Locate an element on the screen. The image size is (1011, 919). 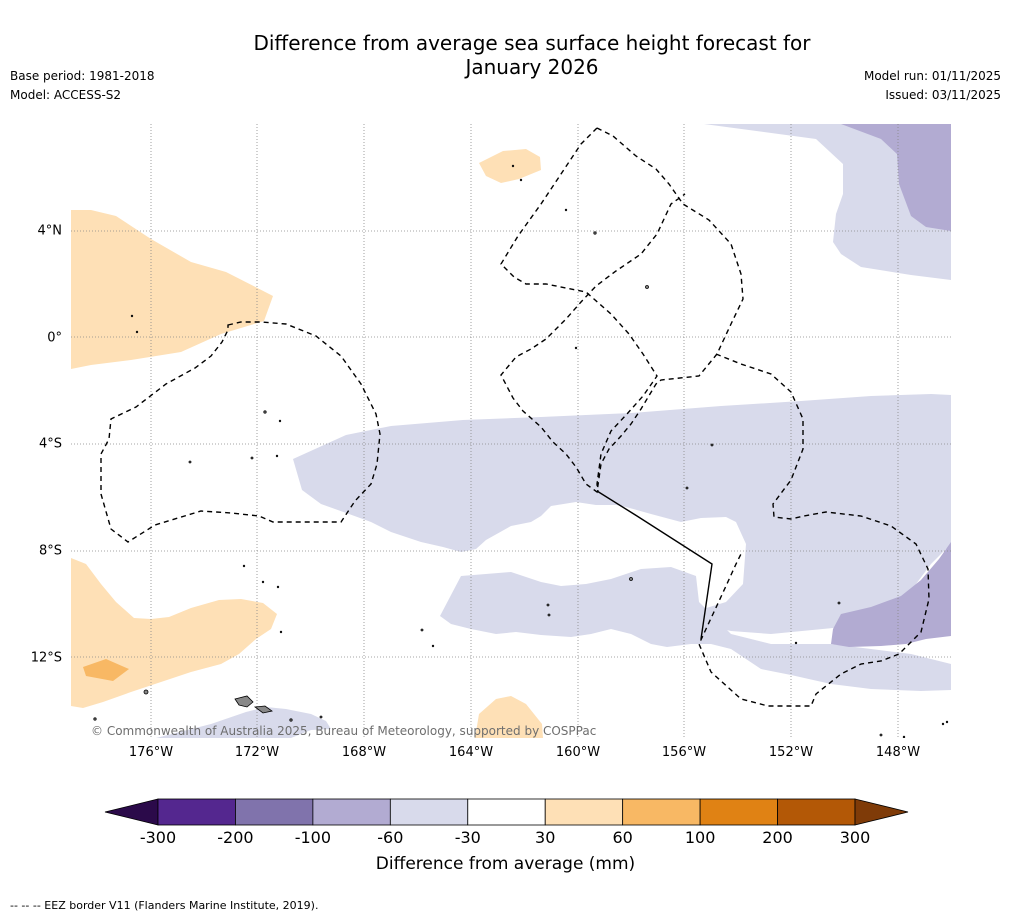
anomaly-region-light-purple-southwest is located at coordinates (243, 722).